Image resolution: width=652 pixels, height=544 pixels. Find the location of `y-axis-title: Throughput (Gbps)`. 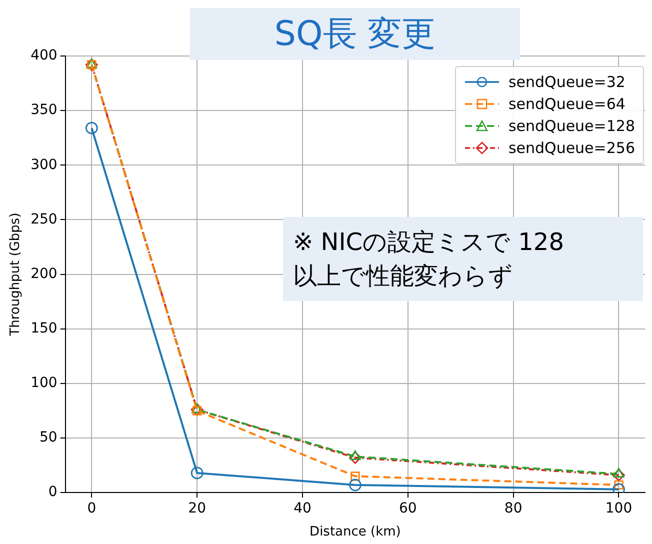

y-axis-title: Throughput (Gbps) is located at coordinates (16, 274).